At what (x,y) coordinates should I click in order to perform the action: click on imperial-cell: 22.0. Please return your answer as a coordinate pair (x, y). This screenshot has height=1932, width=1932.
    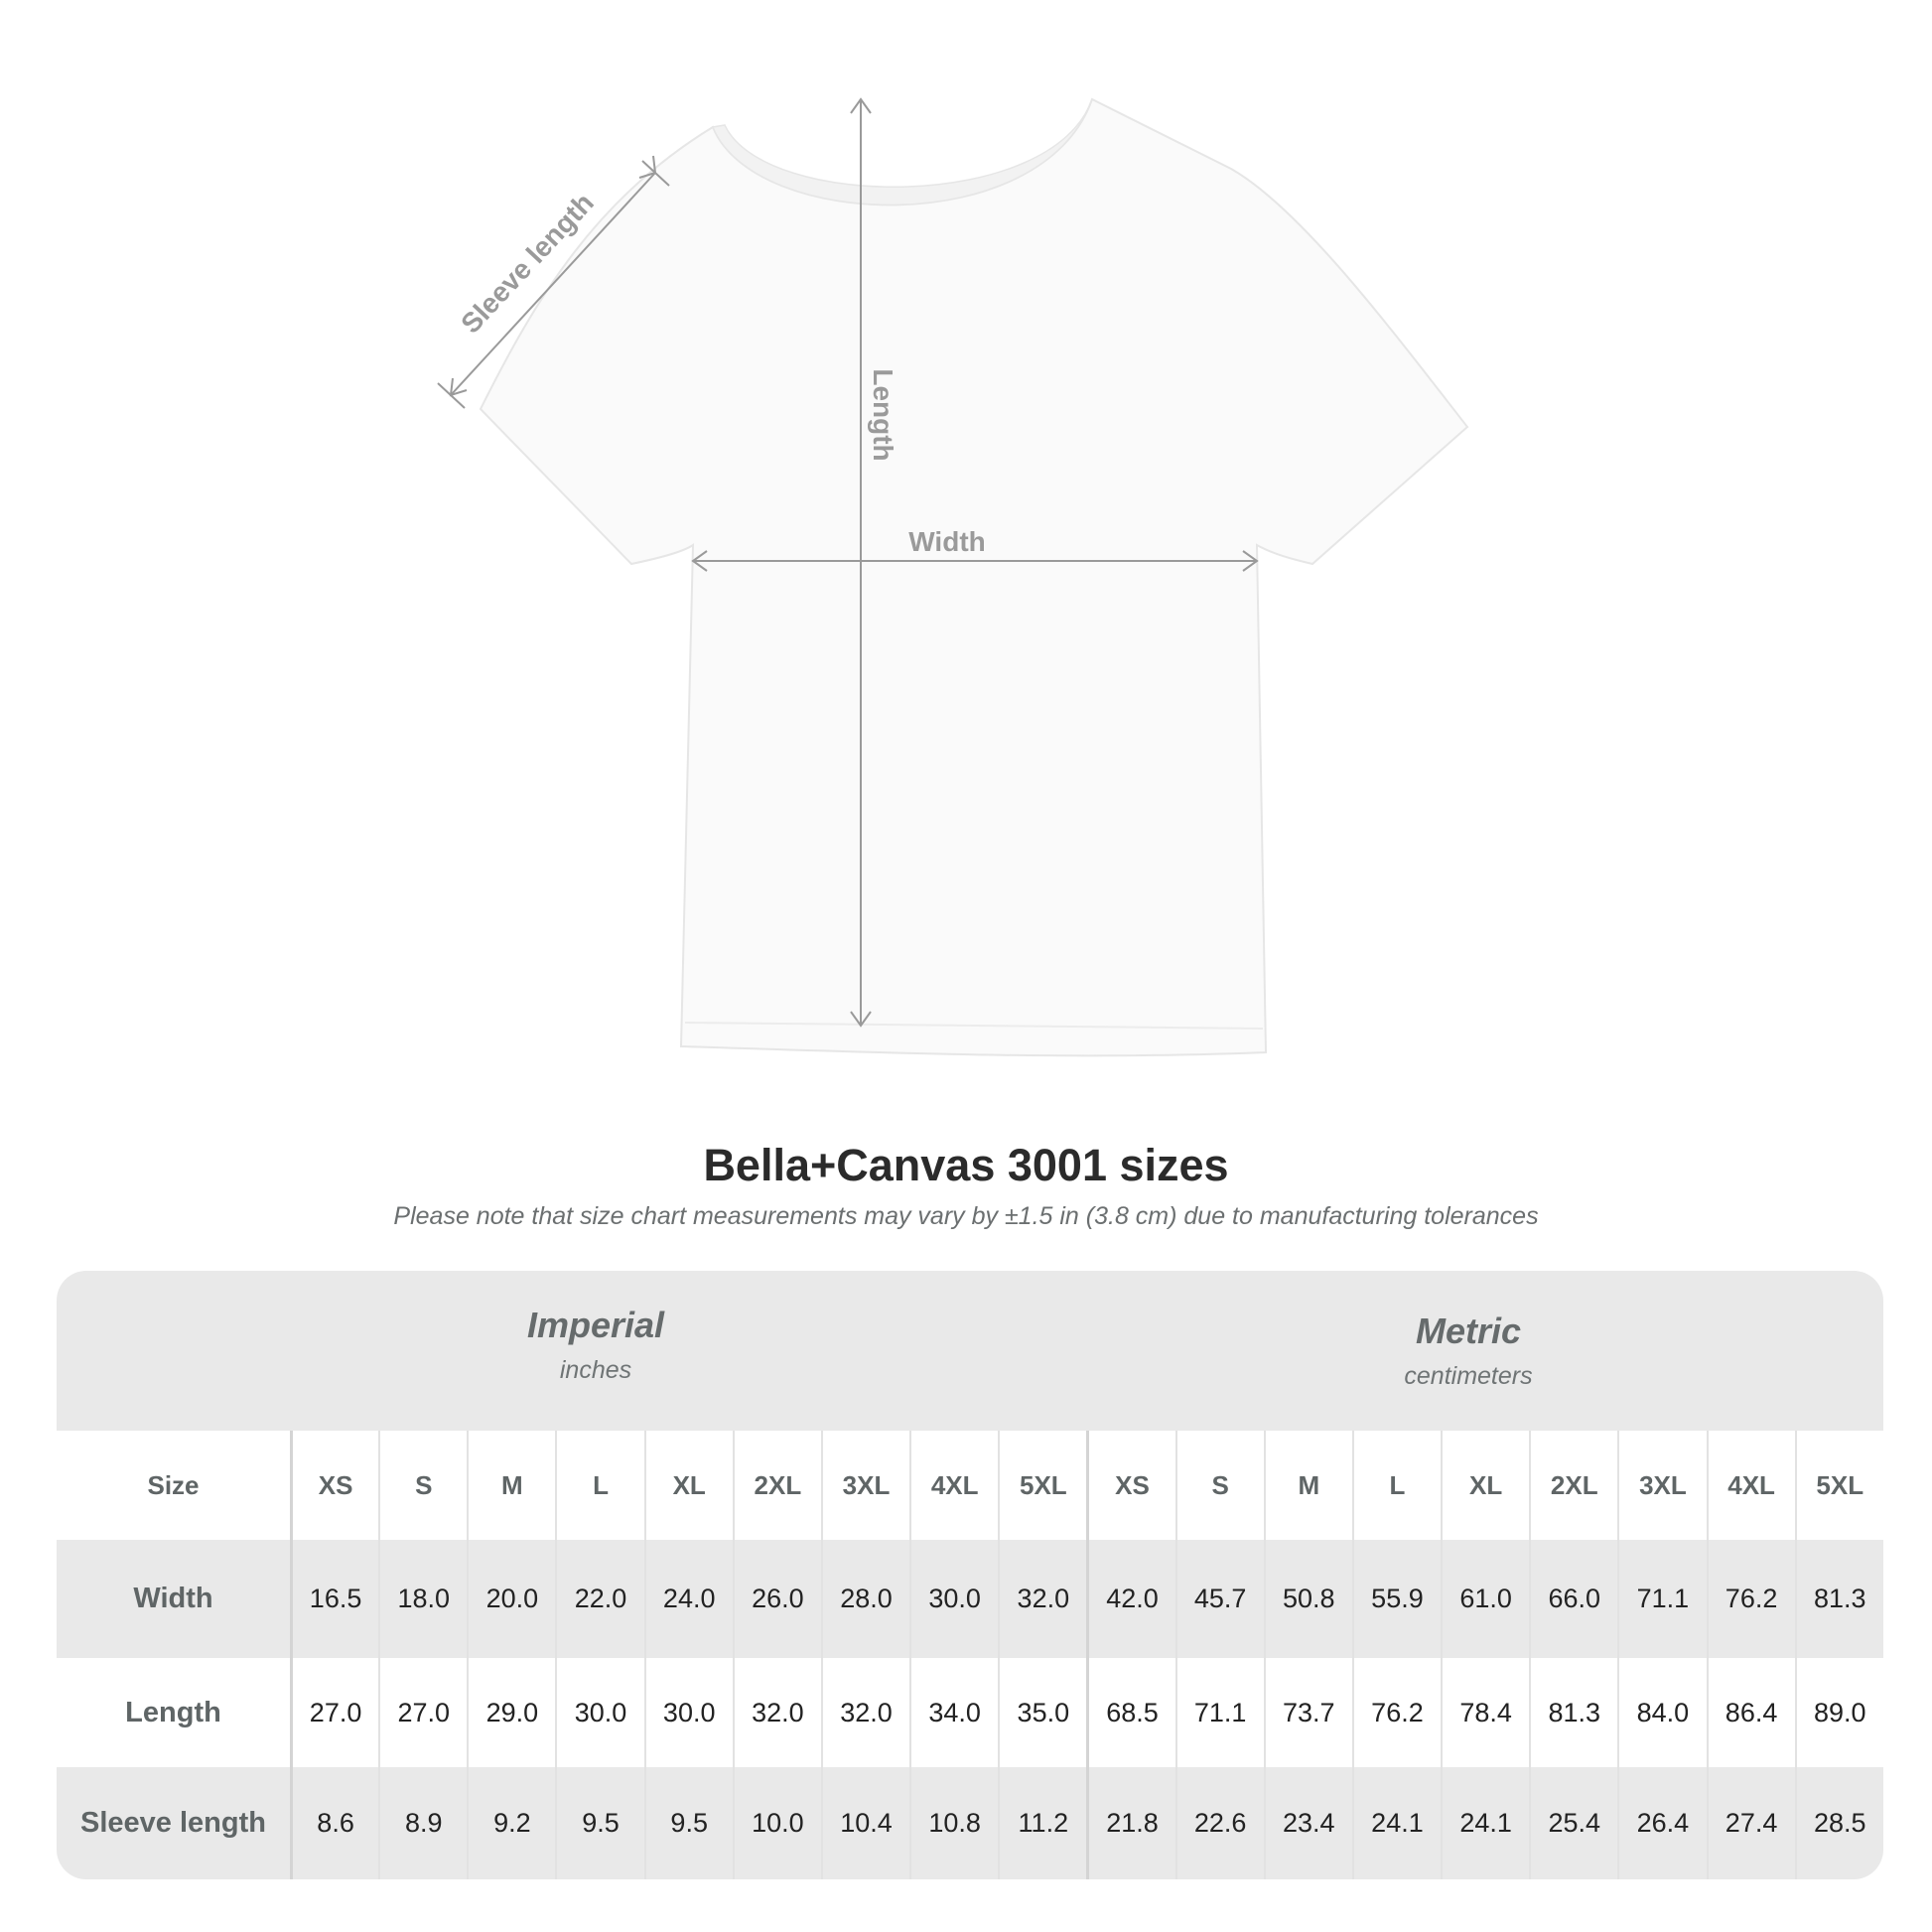
    Looking at the image, I should click on (599, 1599).